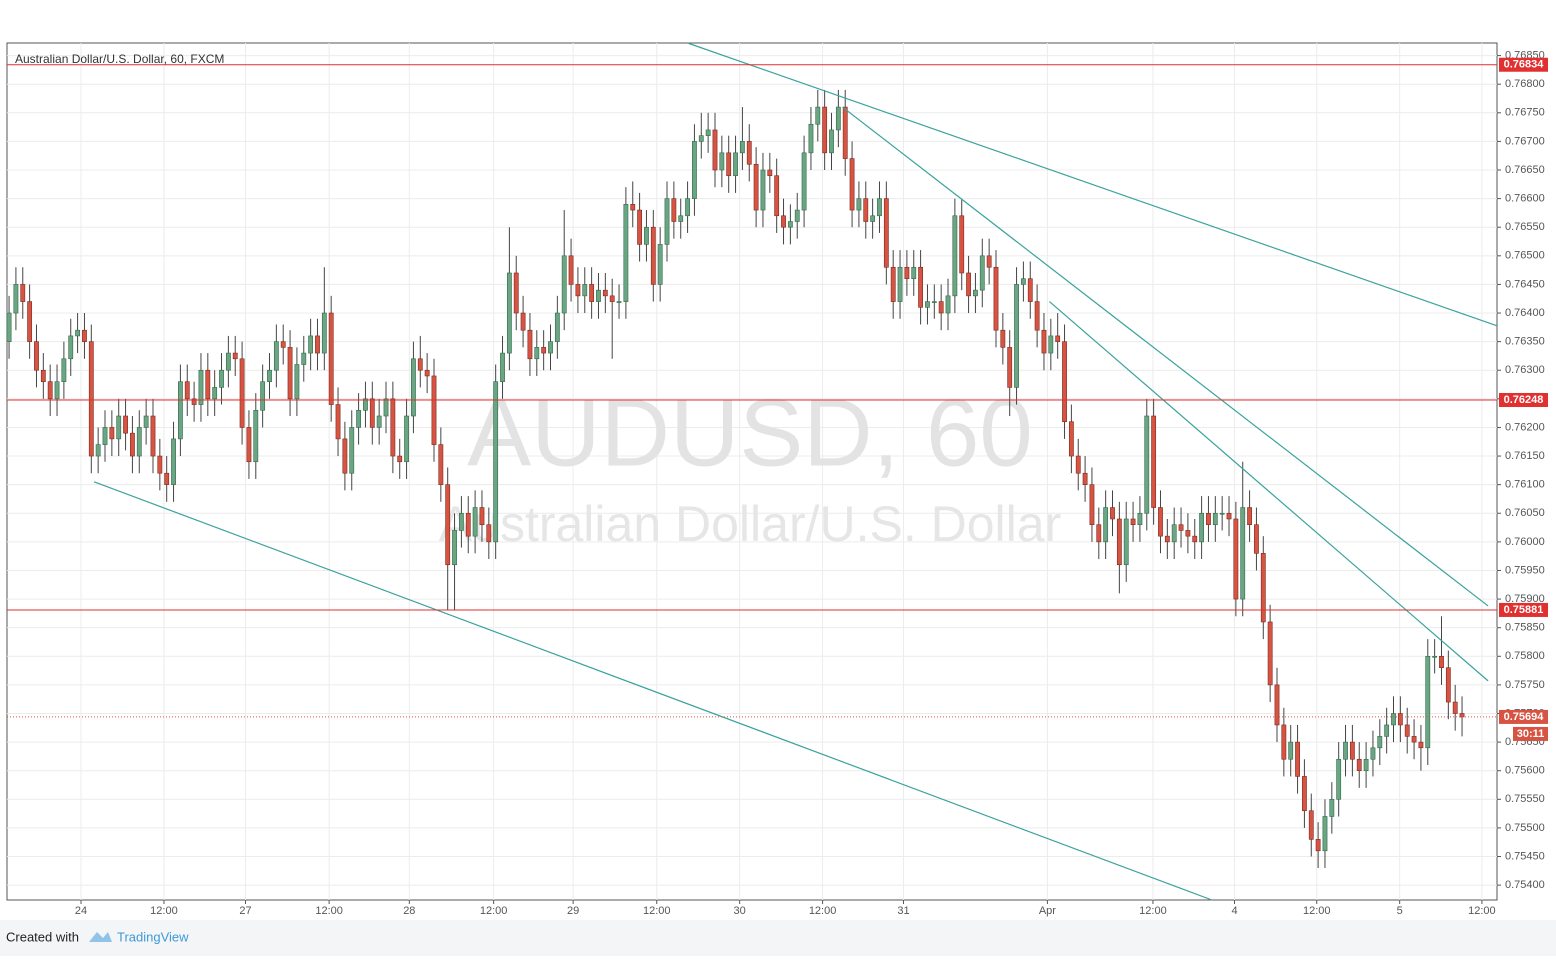 This screenshot has height=961, width=1556. What do you see at coordinates (1525, 170) in the screenshot?
I see `y-tick-label: 0.76650` at bounding box center [1525, 170].